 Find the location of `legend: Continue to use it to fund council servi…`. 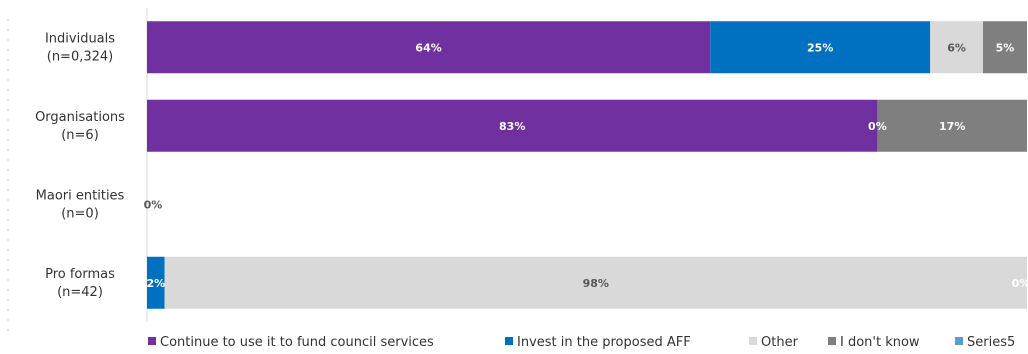

legend: Continue to use it to fund council servi… is located at coordinates (581, 342).